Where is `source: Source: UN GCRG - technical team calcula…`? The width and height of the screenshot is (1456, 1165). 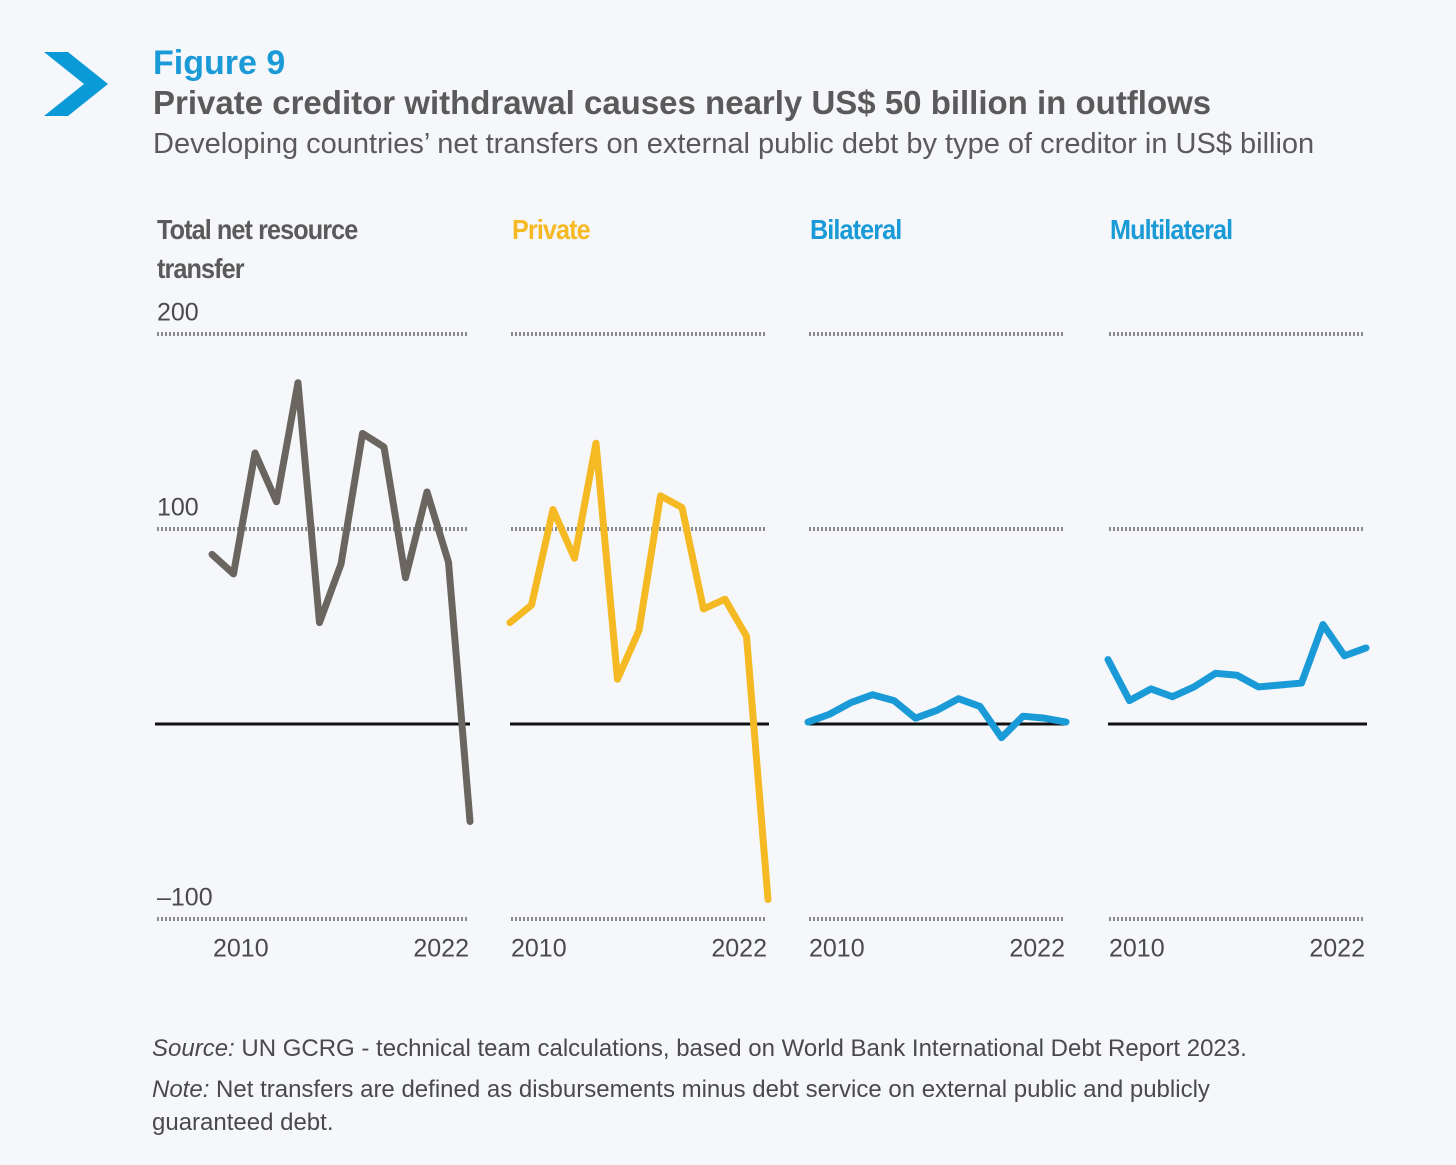
source: Source: UN GCRG - technical team calcula… is located at coordinates (727, 1048).